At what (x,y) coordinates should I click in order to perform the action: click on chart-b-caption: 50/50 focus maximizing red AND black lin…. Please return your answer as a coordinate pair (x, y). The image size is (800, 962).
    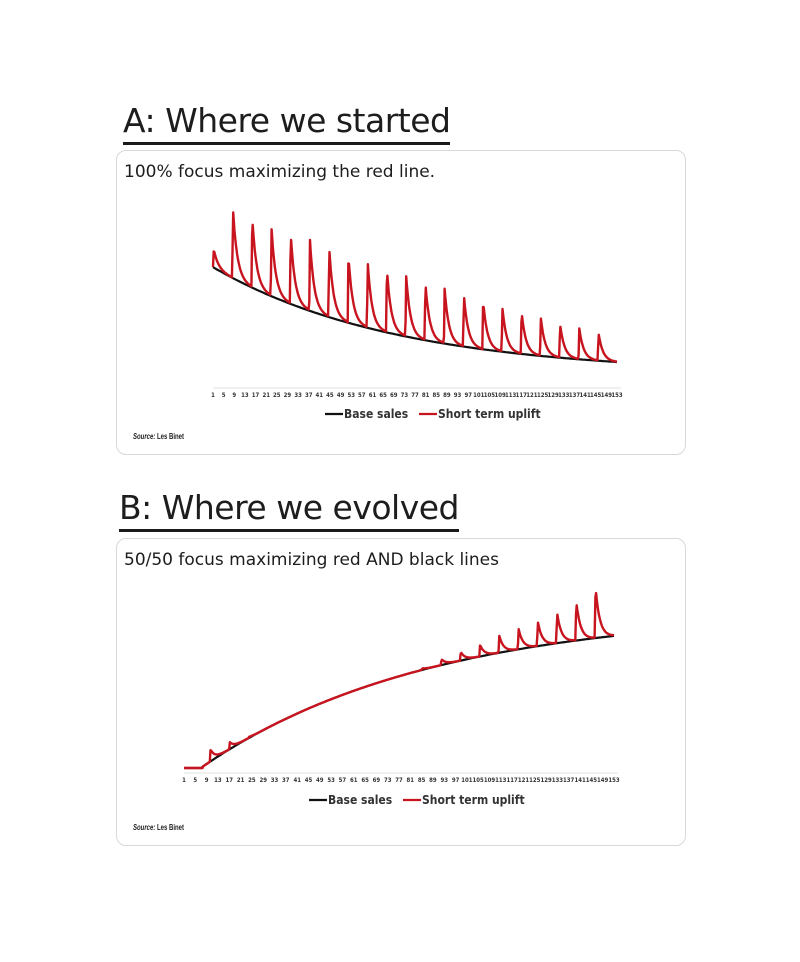
    Looking at the image, I should click on (311, 560).